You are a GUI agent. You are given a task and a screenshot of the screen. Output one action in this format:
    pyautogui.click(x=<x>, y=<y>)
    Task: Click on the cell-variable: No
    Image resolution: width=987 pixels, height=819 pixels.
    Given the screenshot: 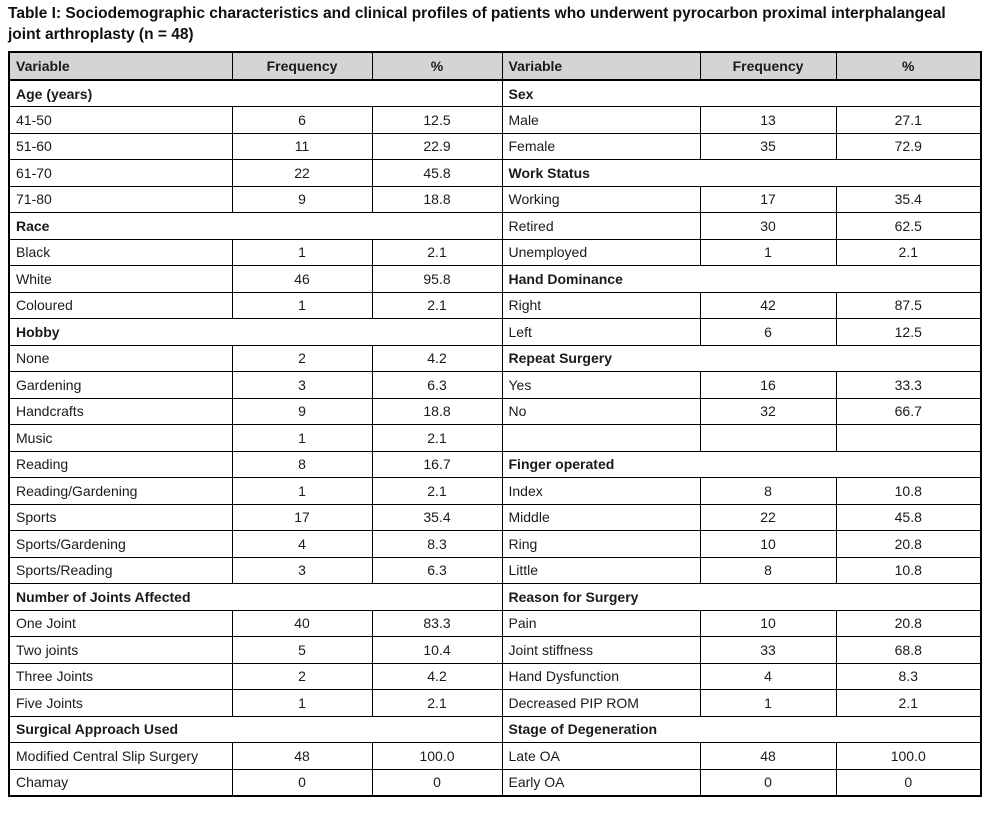 What is the action you would take?
    pyautogui.click(x=601, y=411)
    